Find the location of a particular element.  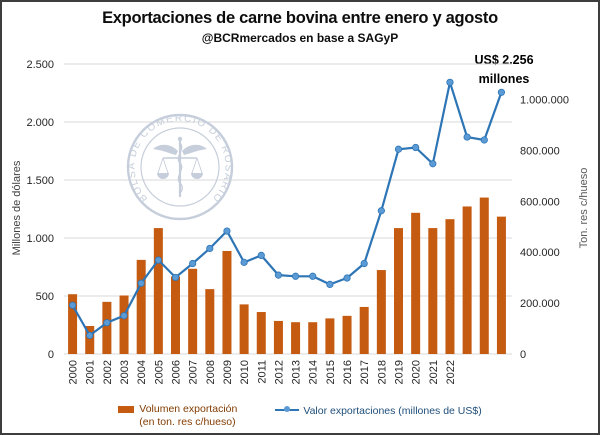

left-axis-tick: 1.500 is located at coordinates (40, 181).